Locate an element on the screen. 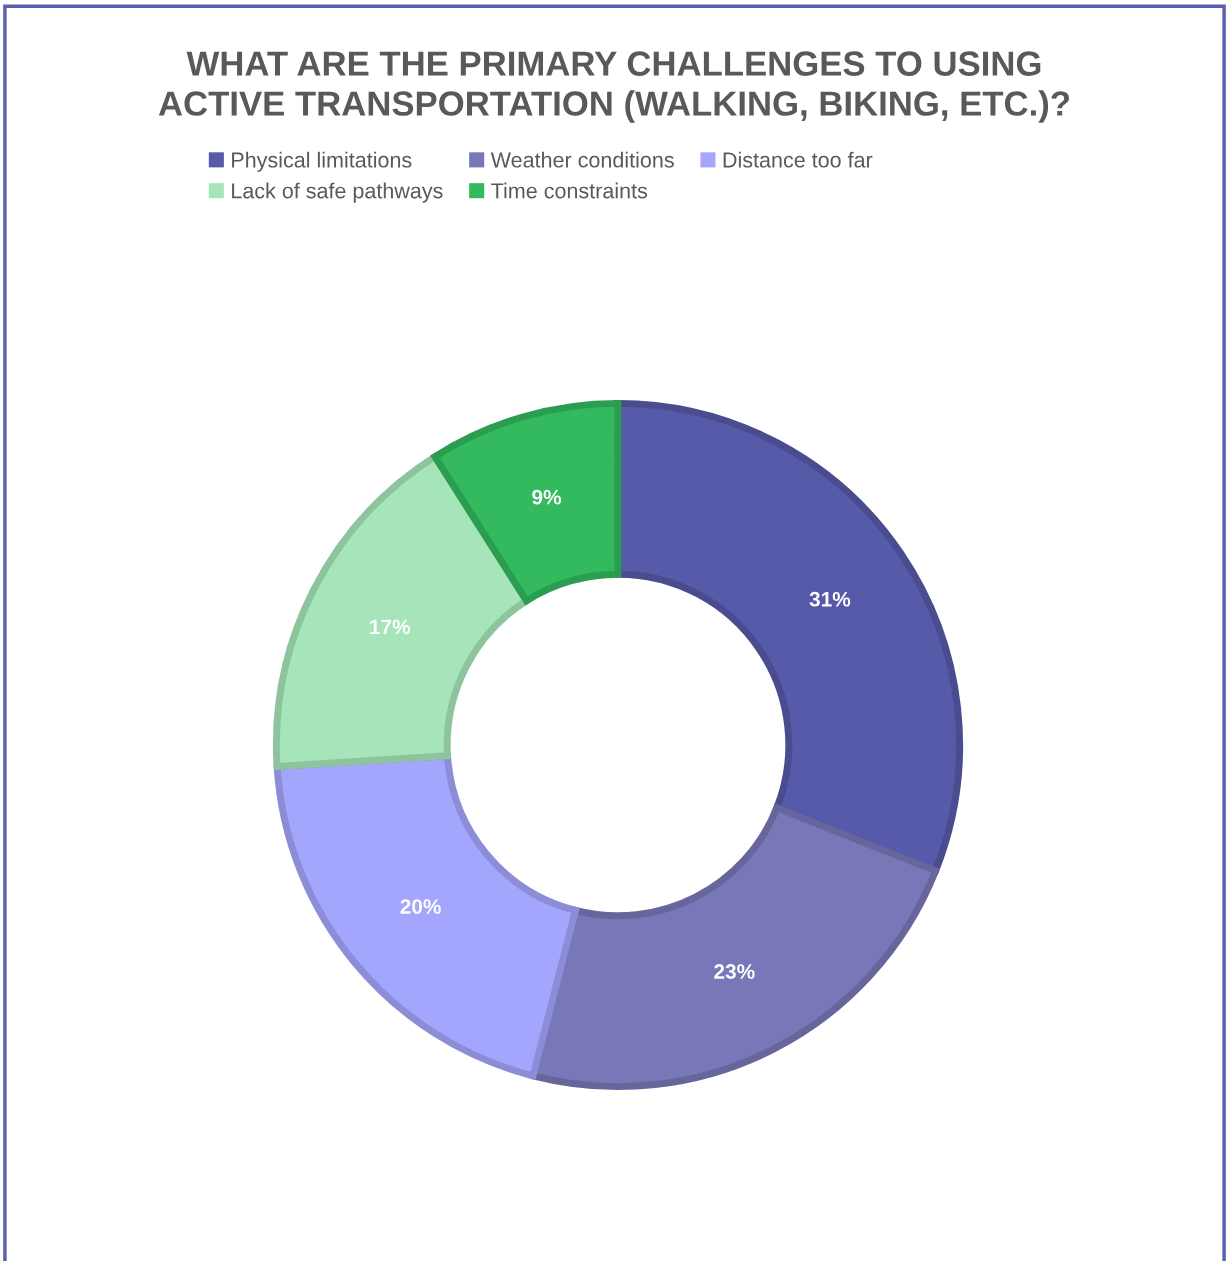  legend-label: Physical limitations is located at coordinates (322, 161).